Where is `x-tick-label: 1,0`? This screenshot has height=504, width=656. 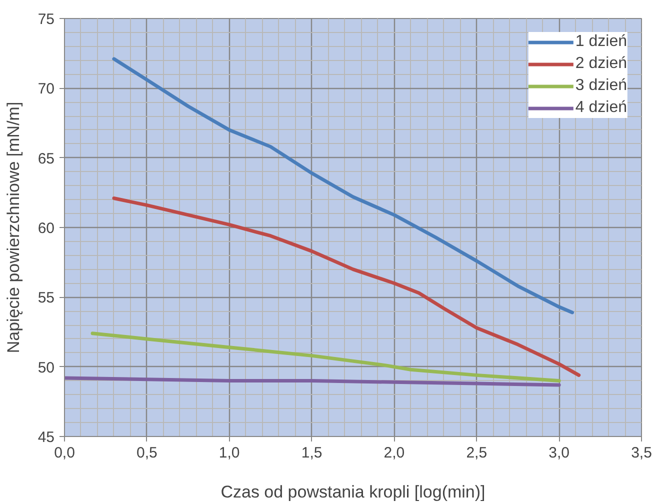
x-tick-label: 1,0 is located at coordinates (229, 453).